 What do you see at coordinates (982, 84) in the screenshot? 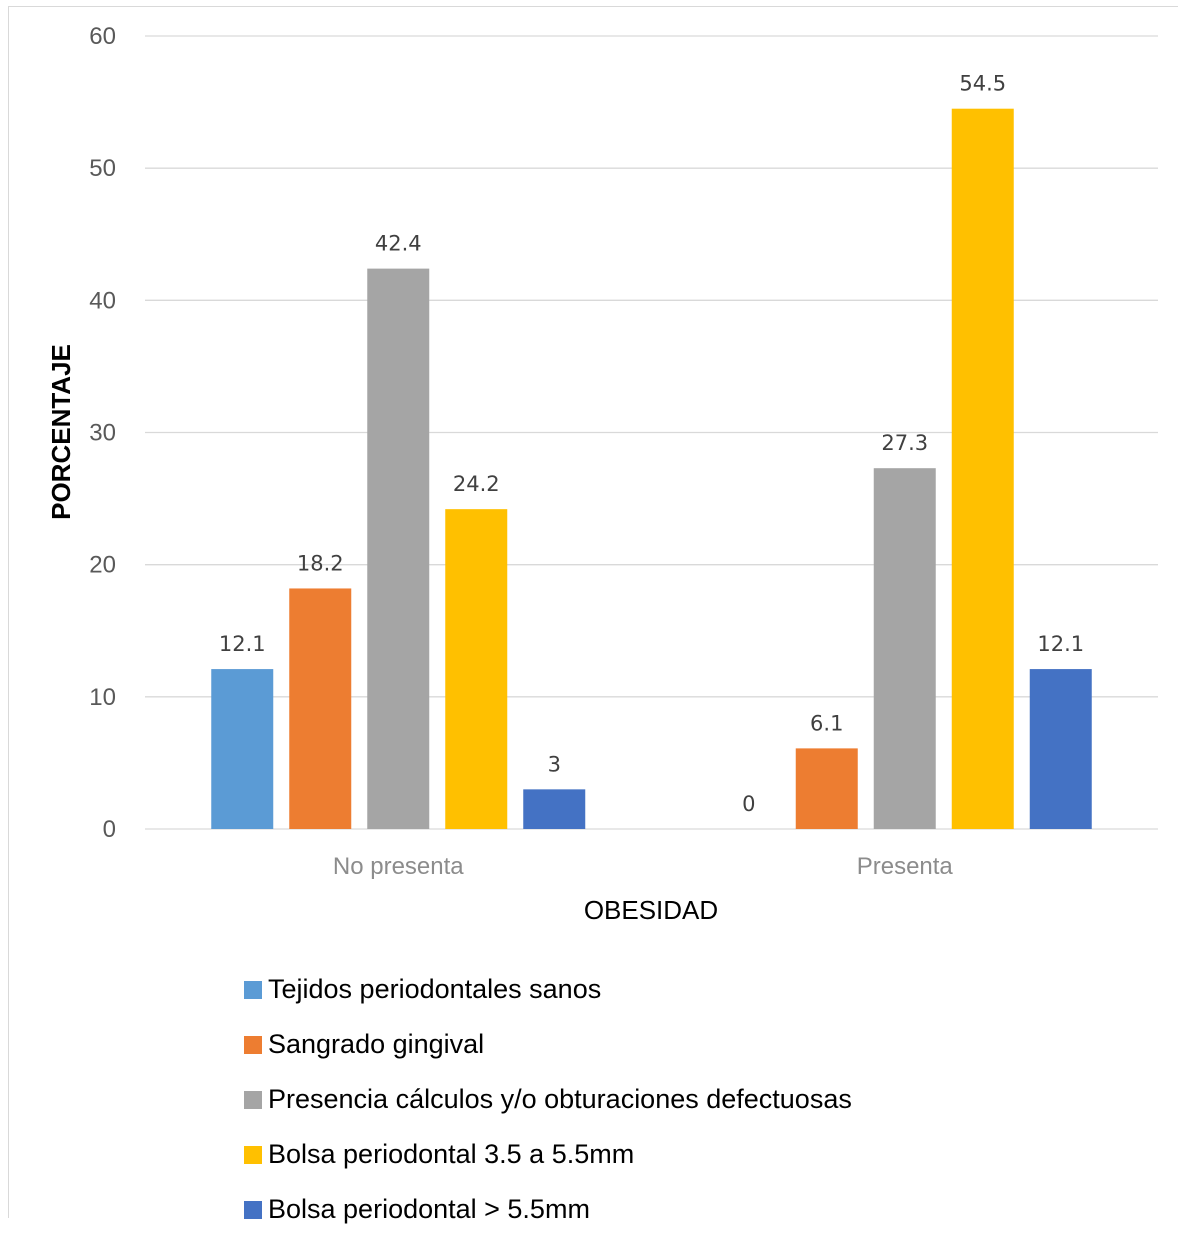
I see `data-label: 54.5` at bounding box center [982, 84].